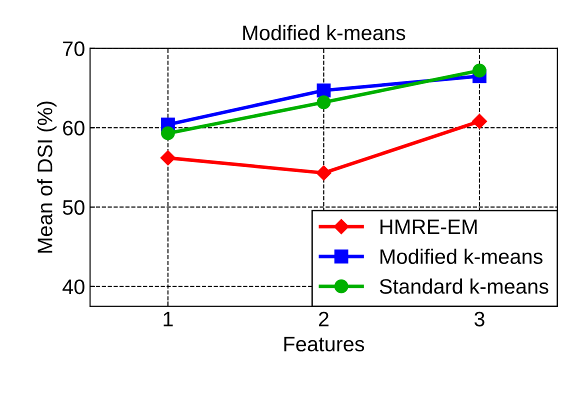  Describe the element at coordinates (73, 128) in the screenshot. I see `y-tick-label: 60` at that location.